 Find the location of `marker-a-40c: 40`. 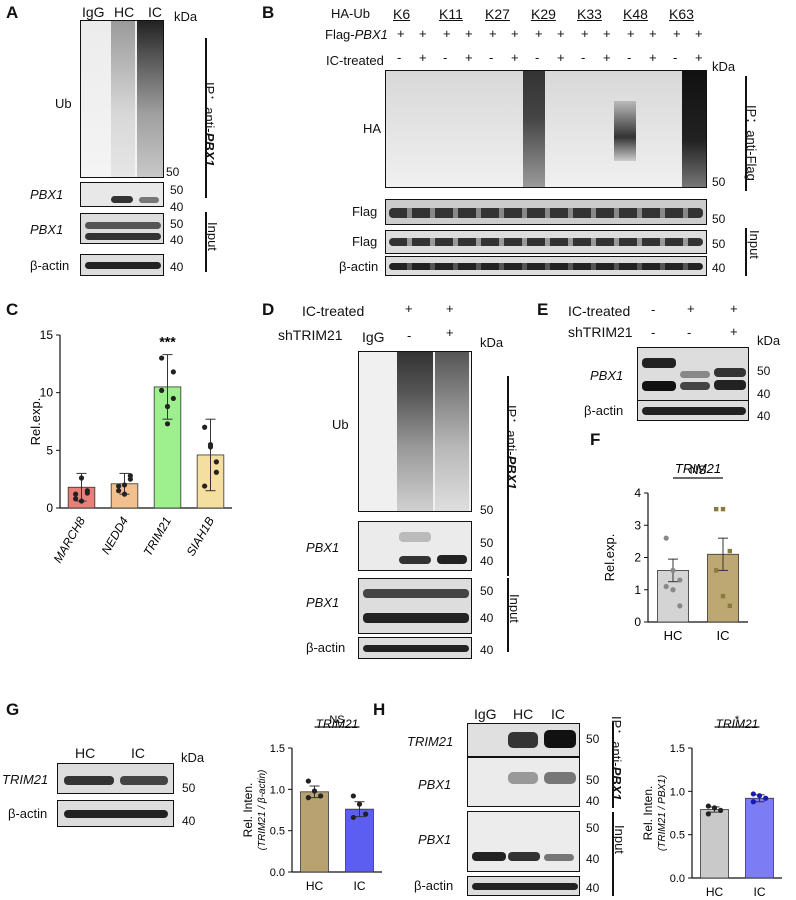

marker-a-40c: 40 is located at coordinates (177, 267).